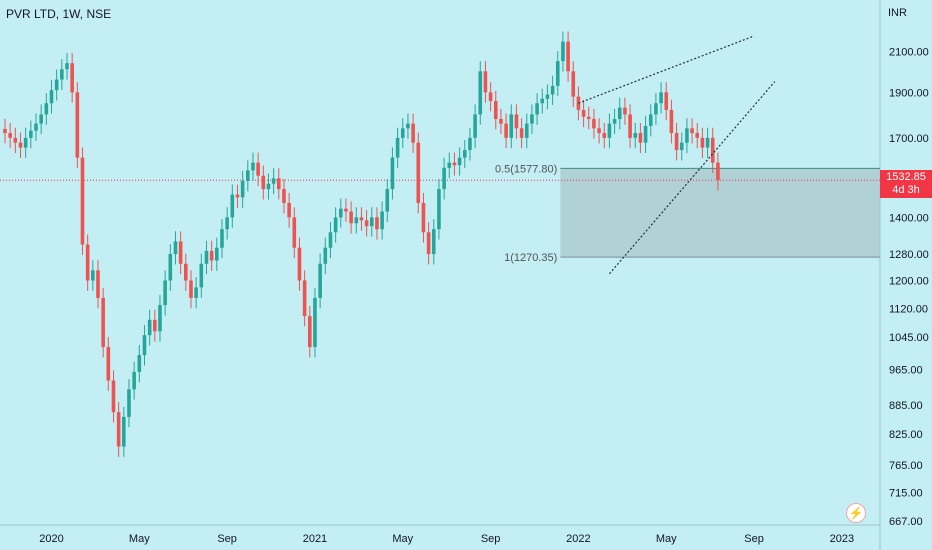 The image size is (932, 550). Describe the element at coordinates (909, 218) in the screenshot. I see `y-tick-label: 1400.00` at that location.